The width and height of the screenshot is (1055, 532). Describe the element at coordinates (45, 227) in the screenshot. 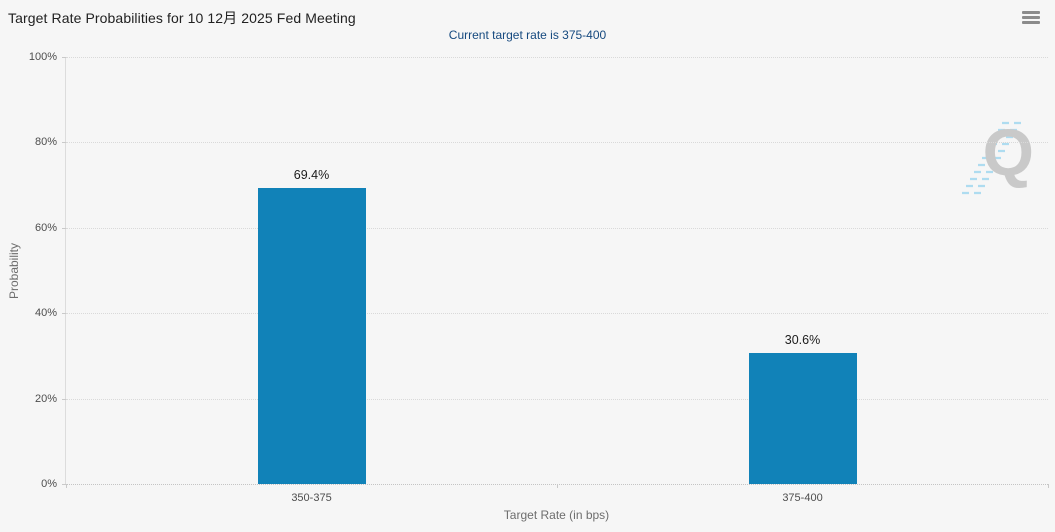

I see `y-tick-label: 60%` at that location.